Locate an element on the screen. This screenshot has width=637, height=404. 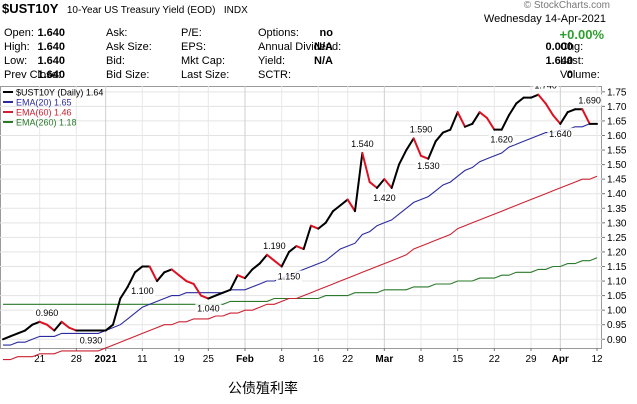
legend-label: $UST10Y (Daily) 1.64 is located at coordinates (59, 93).